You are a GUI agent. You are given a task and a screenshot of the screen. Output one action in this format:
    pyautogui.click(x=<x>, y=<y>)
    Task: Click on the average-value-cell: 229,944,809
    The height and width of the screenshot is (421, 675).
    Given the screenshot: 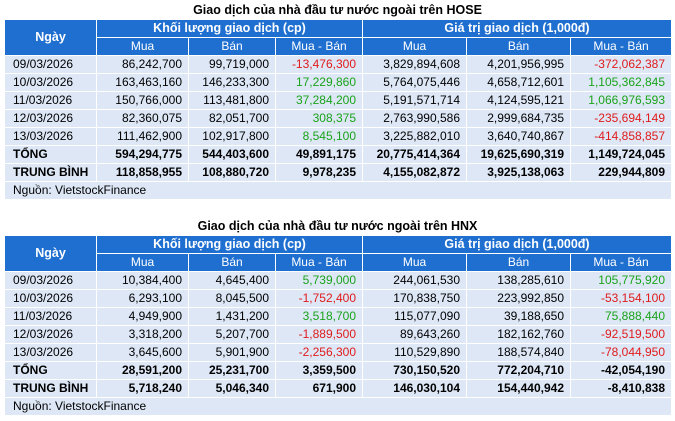 What is the action you would take?
    pyautogui.click(x=621, y=172)
    